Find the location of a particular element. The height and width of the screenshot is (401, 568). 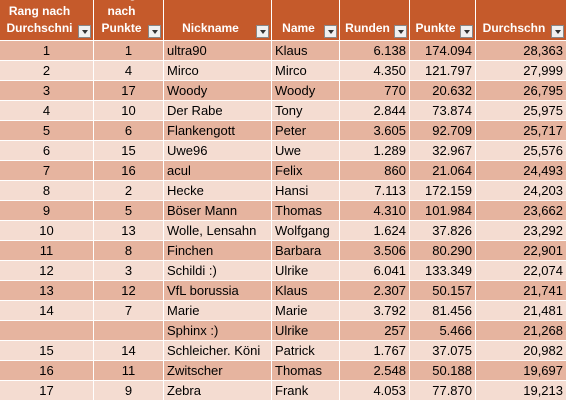

table-cell: 3.605 is located at coordinates (375, 131).